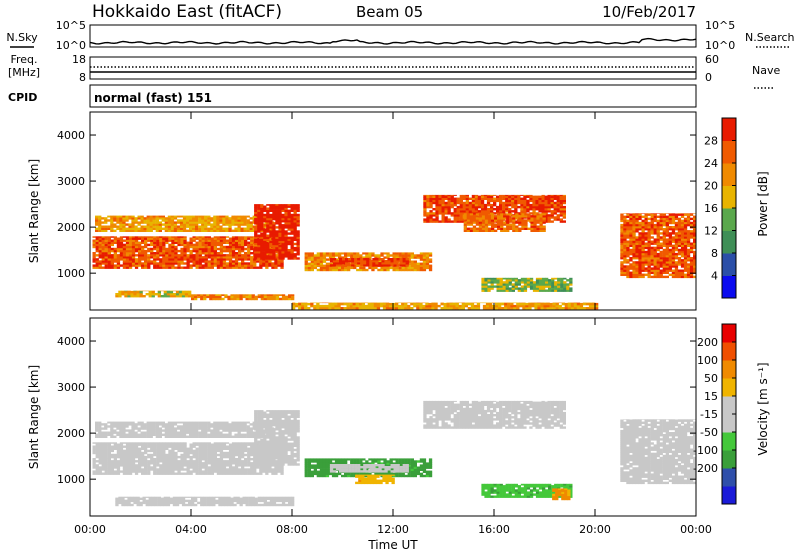 This screenshot has width=800, height=554. What do you see at coordinates (708, 77) in the screenshot?
I see `nave-tick-bottom: 0` at bounding box center [708, 77].